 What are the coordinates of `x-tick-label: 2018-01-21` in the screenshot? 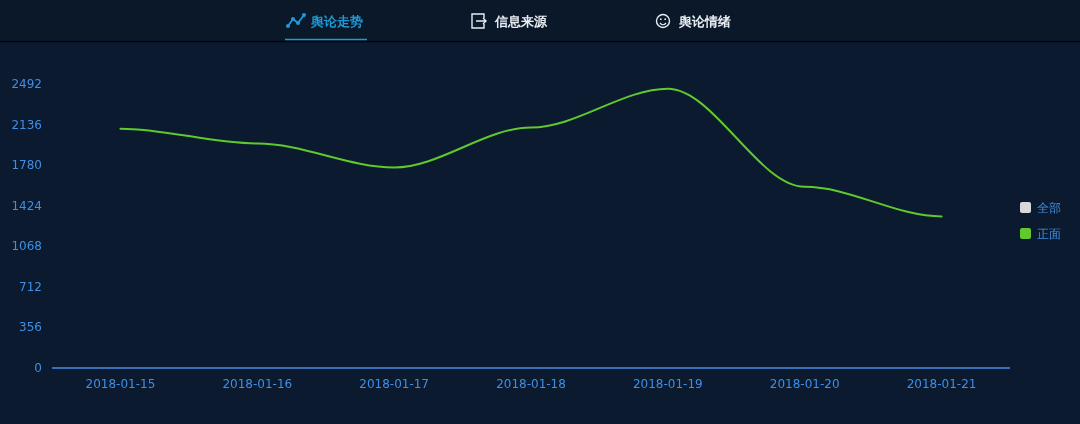 It's located at (941, 384).